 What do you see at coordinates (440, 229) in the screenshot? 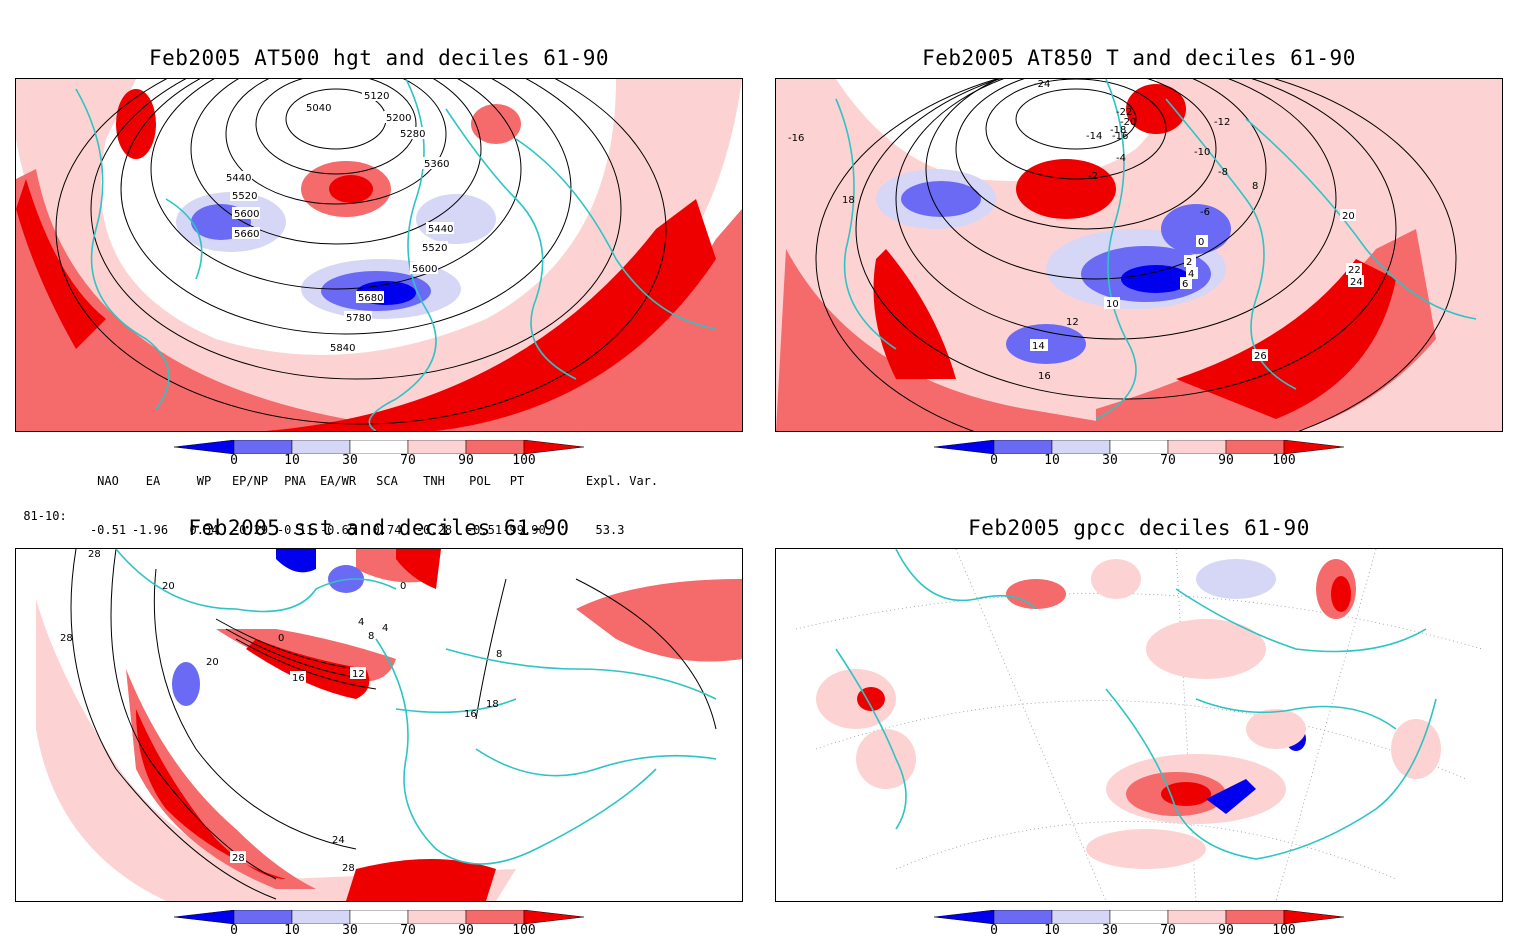
I see `p1-label-9: 5440` at bounding box center [440, 229].